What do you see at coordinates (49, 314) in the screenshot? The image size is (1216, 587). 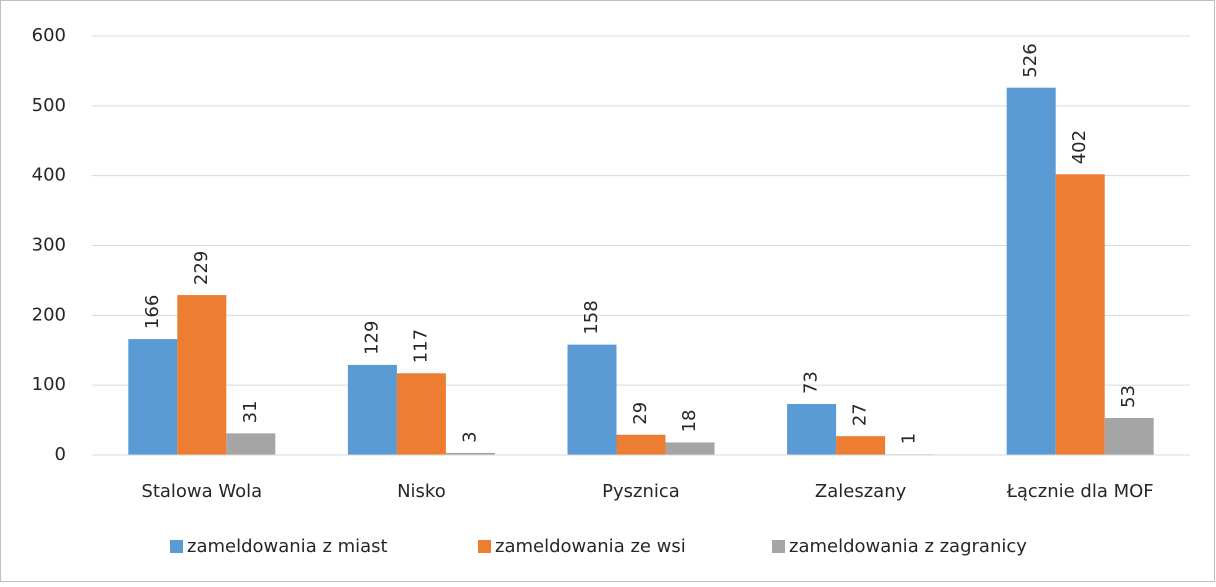 I see `y-tick-label: 200` at bounding box center [49, 314].